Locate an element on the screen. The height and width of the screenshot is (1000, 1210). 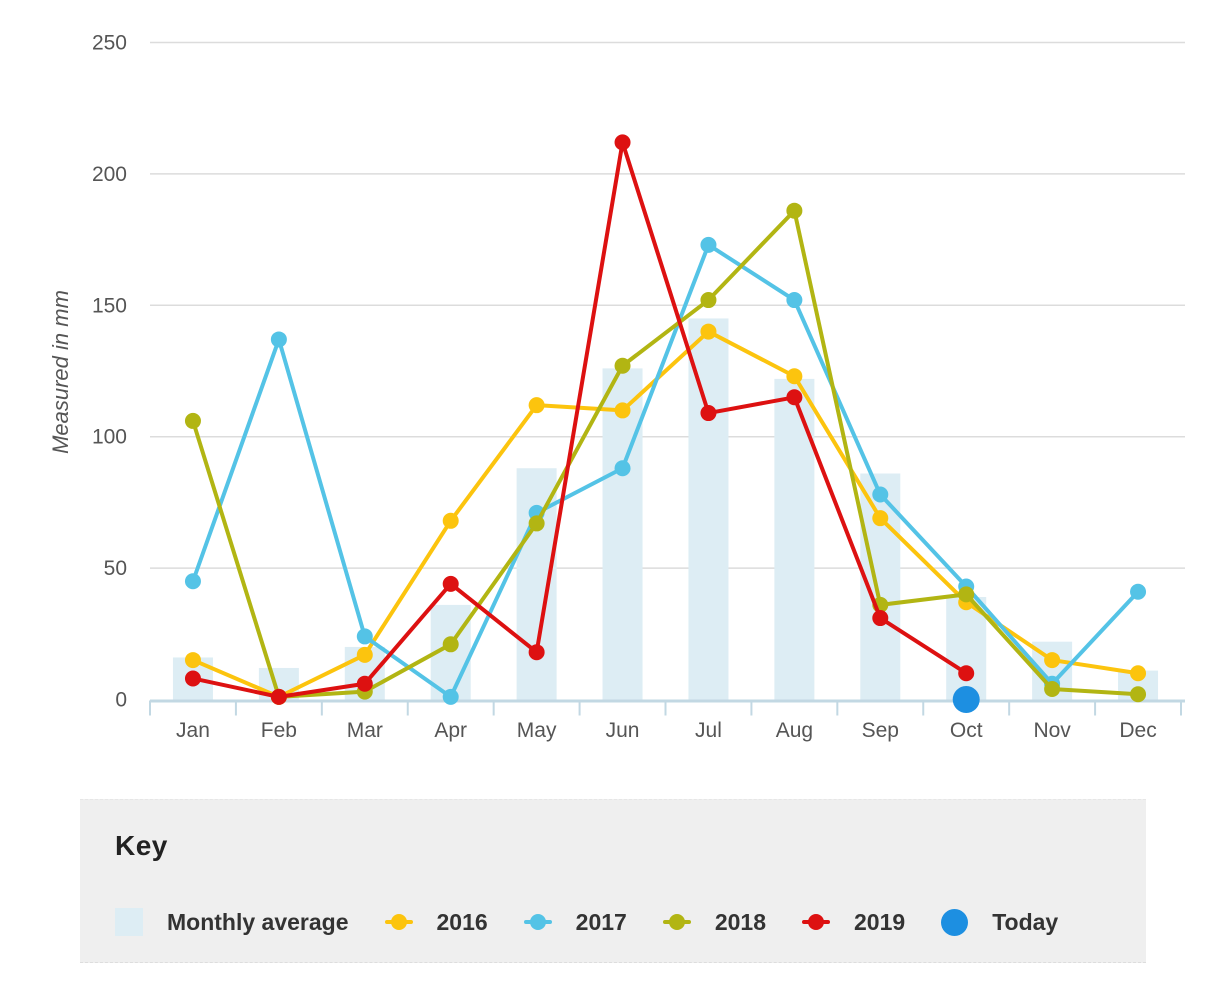
x-tick-label-Oct: Oct is located at coordinates (966, 730).